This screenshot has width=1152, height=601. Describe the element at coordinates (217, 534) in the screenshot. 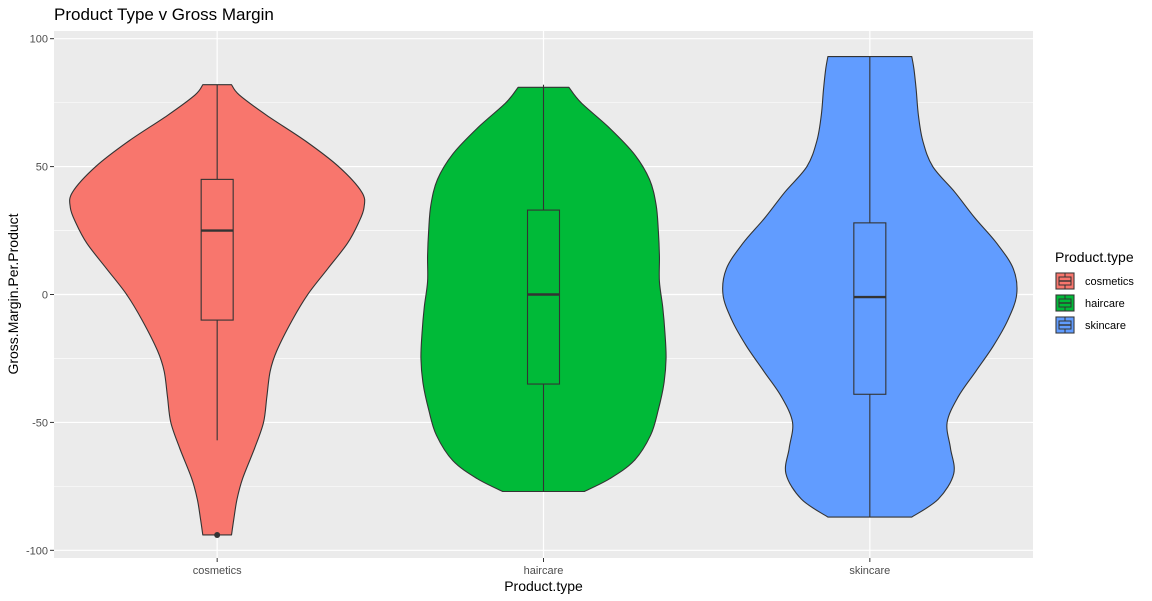

I see `outlier-point` at that location.